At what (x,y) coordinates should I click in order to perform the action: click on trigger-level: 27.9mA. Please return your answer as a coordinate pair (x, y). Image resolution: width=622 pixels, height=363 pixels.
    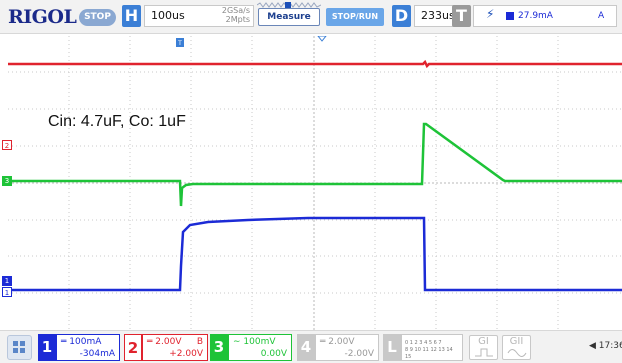
    Looking at the image, I should click on (535, 16).